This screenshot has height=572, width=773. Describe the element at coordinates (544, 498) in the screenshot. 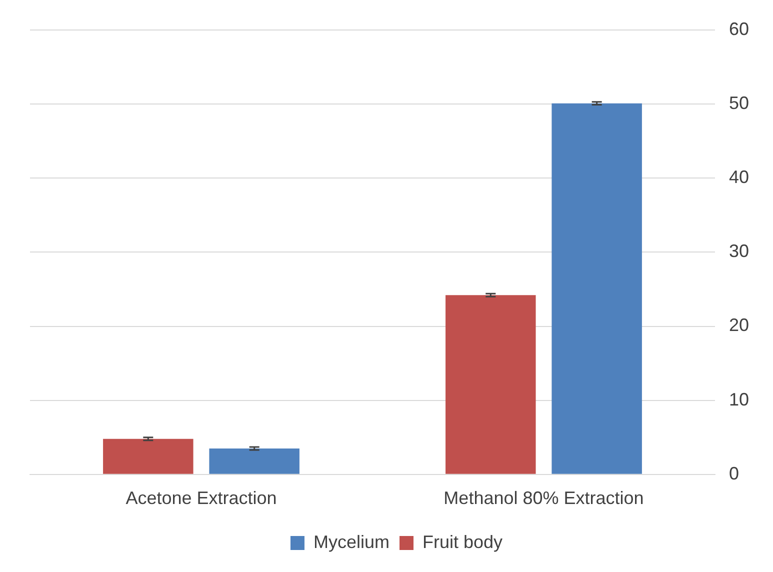

I see `x-tick-label: Methanol 80% Extraction` at that location.